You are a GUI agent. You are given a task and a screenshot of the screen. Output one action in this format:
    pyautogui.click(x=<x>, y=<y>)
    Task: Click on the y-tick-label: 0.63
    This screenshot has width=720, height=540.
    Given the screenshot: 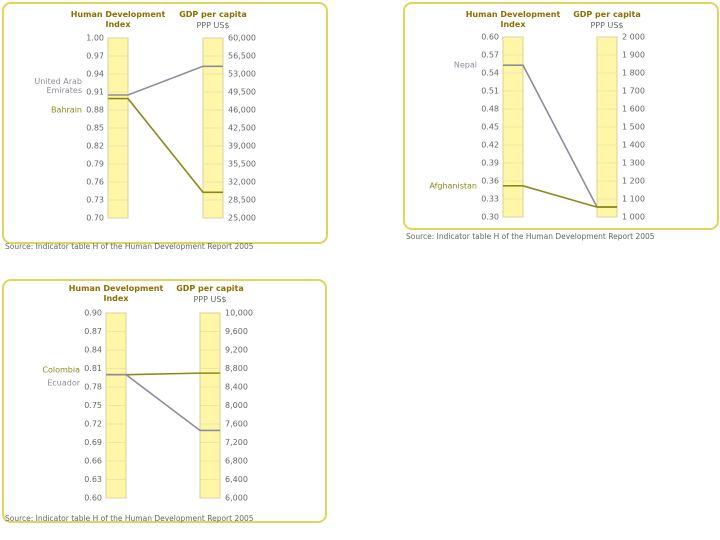 What is the action you would take?
    pyautogui.click(x=93, y=479)
    